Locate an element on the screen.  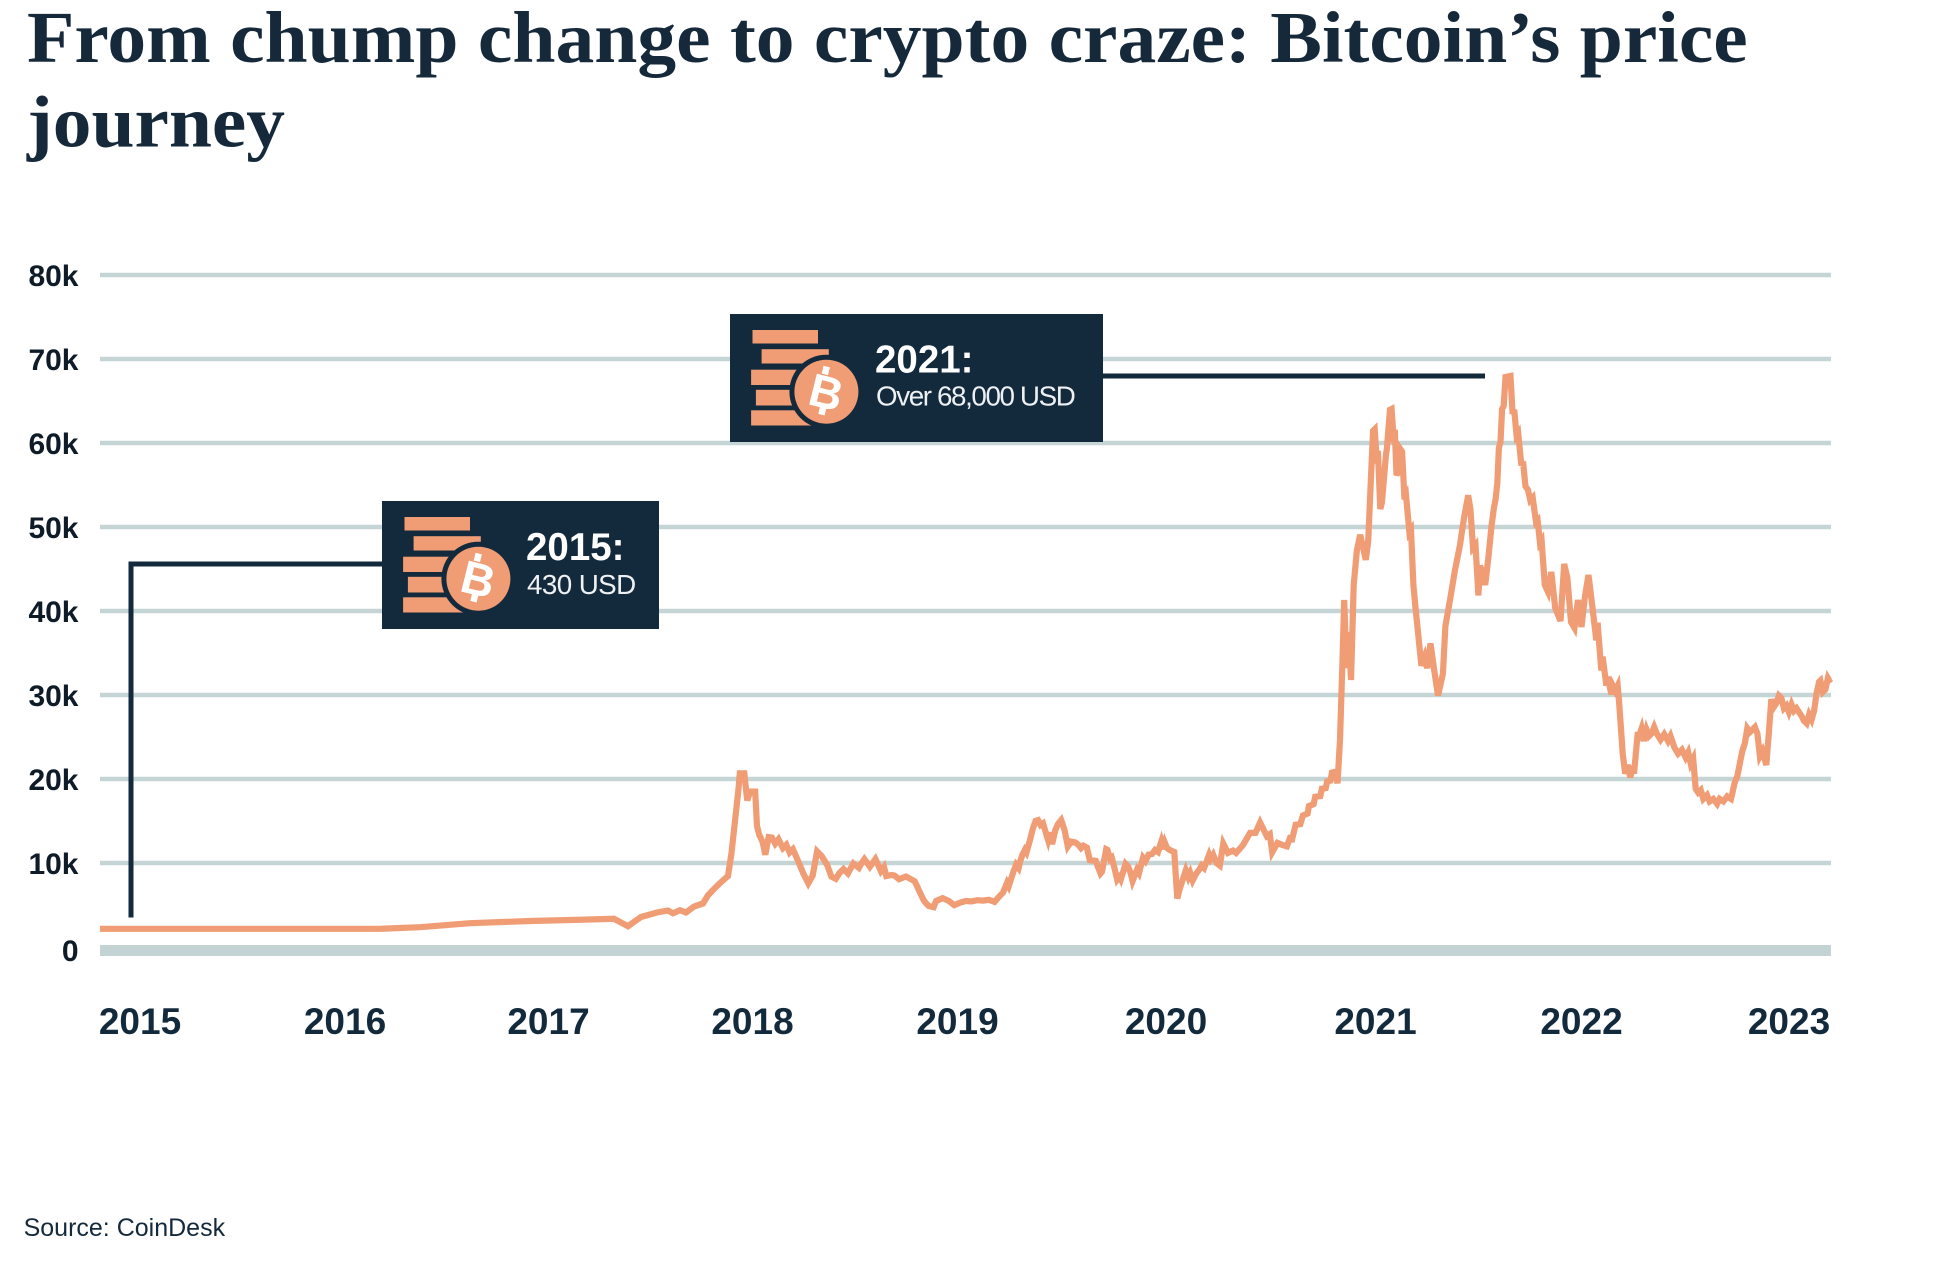
svg-text: 2021 is located at coordinates (1375, 1021).